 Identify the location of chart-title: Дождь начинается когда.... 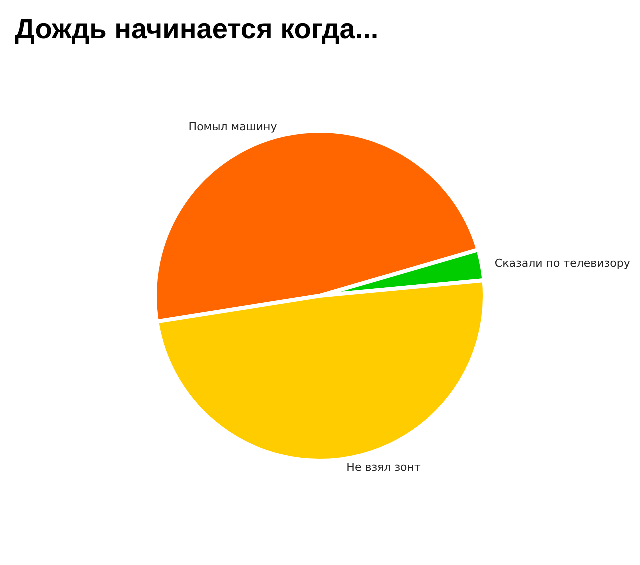
(197, 29).